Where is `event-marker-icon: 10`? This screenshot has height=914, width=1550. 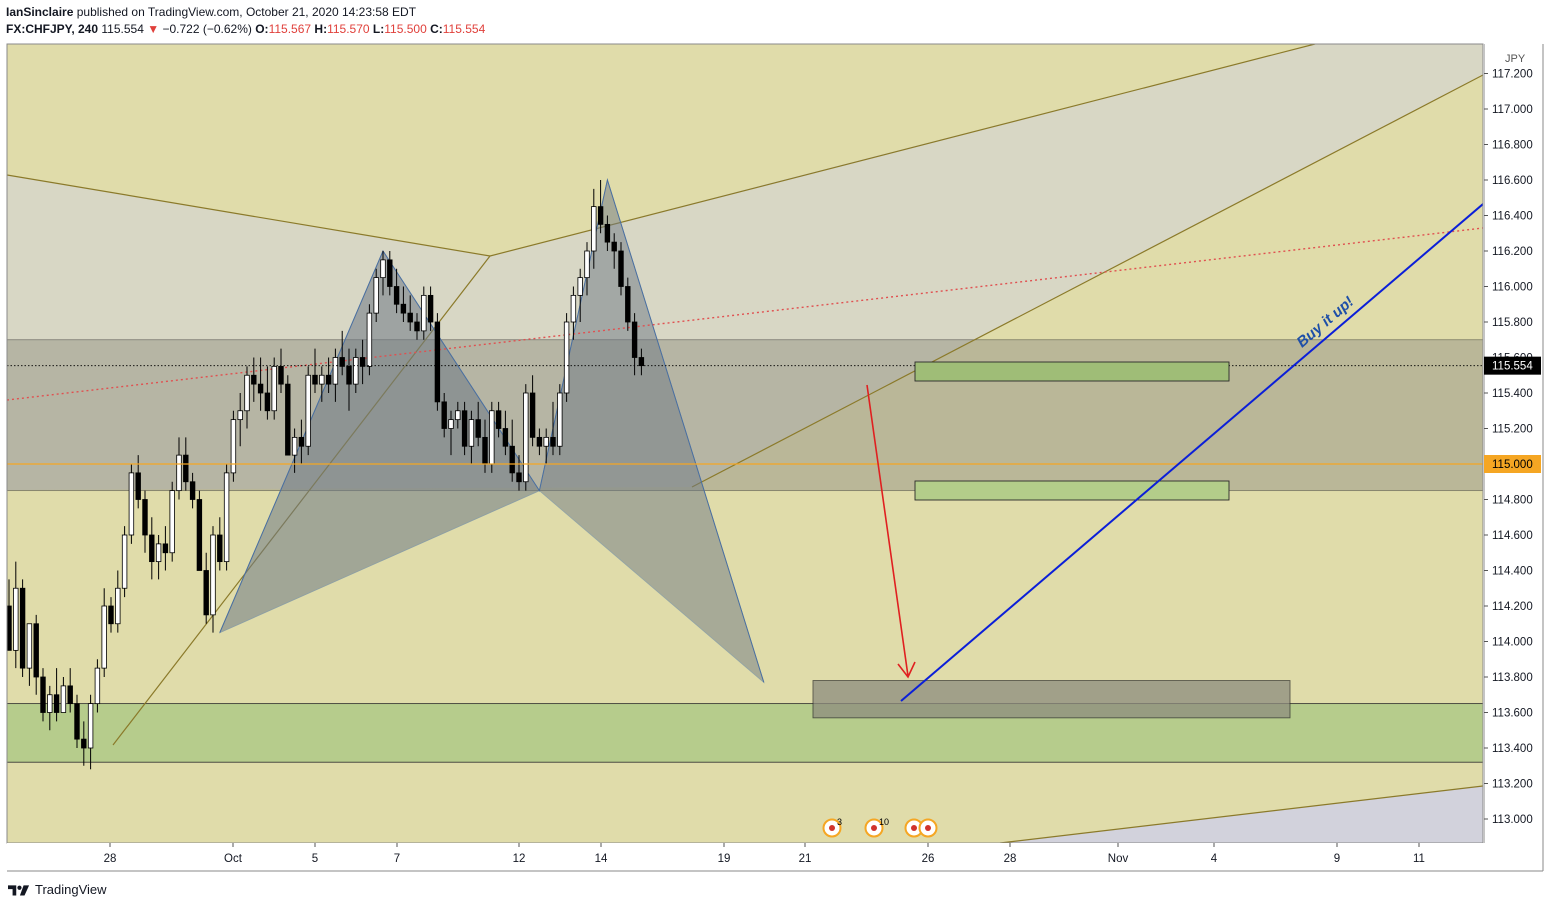
event-marker-icon: 10 is located at coordinates (876, 827).